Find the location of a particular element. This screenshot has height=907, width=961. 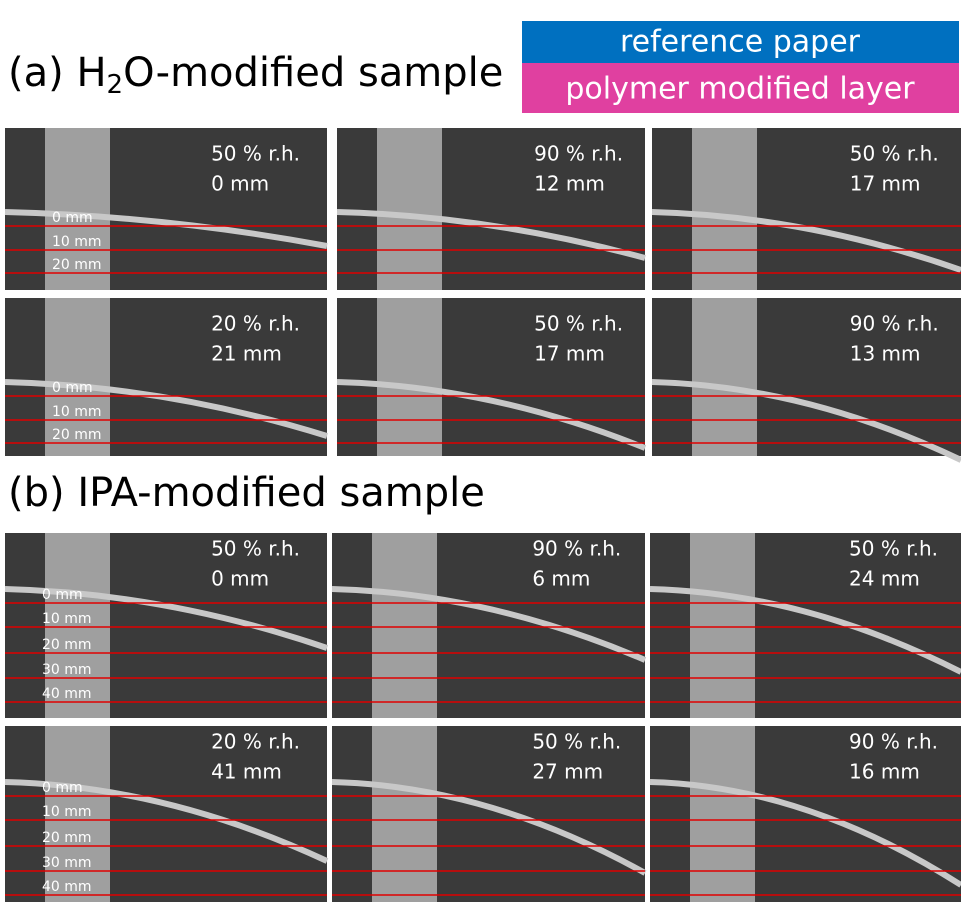

legend-reference: reference paper is located at coordinates (740, 42).